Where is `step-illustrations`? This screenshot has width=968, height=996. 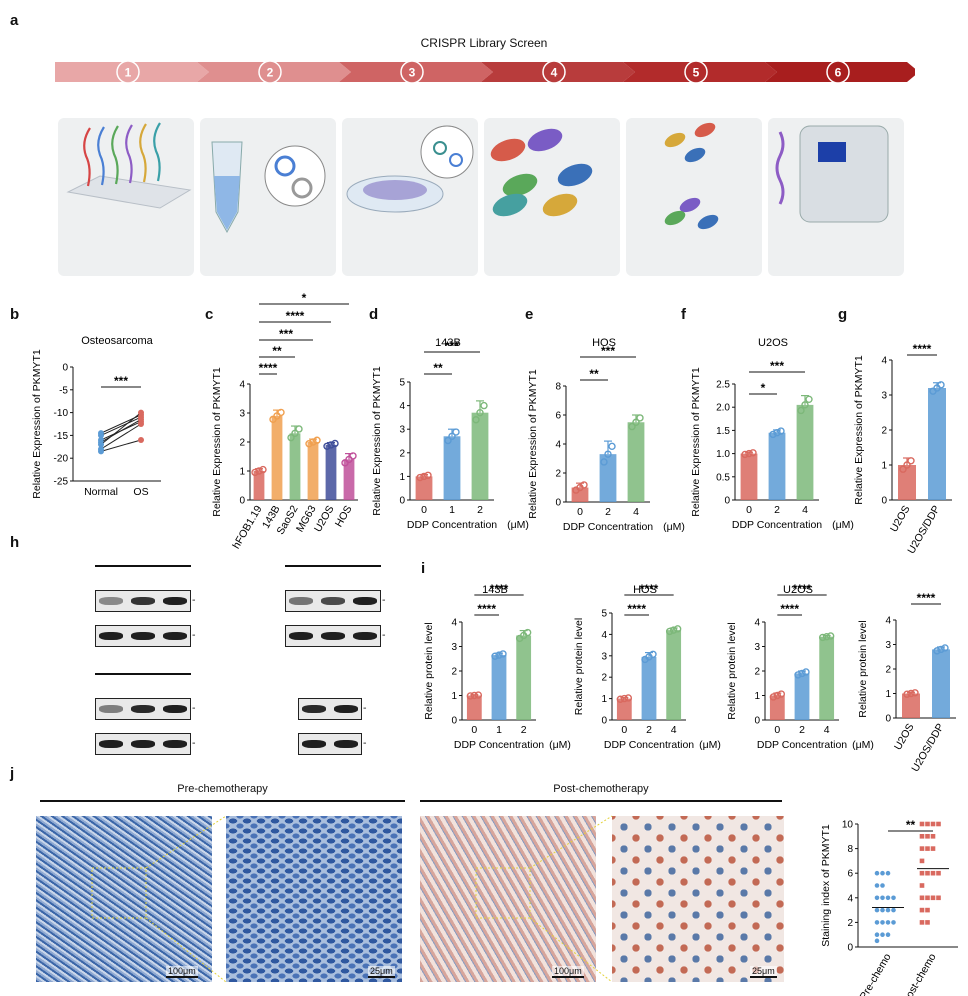 step-illustrations is located at coordinates (477, 178).